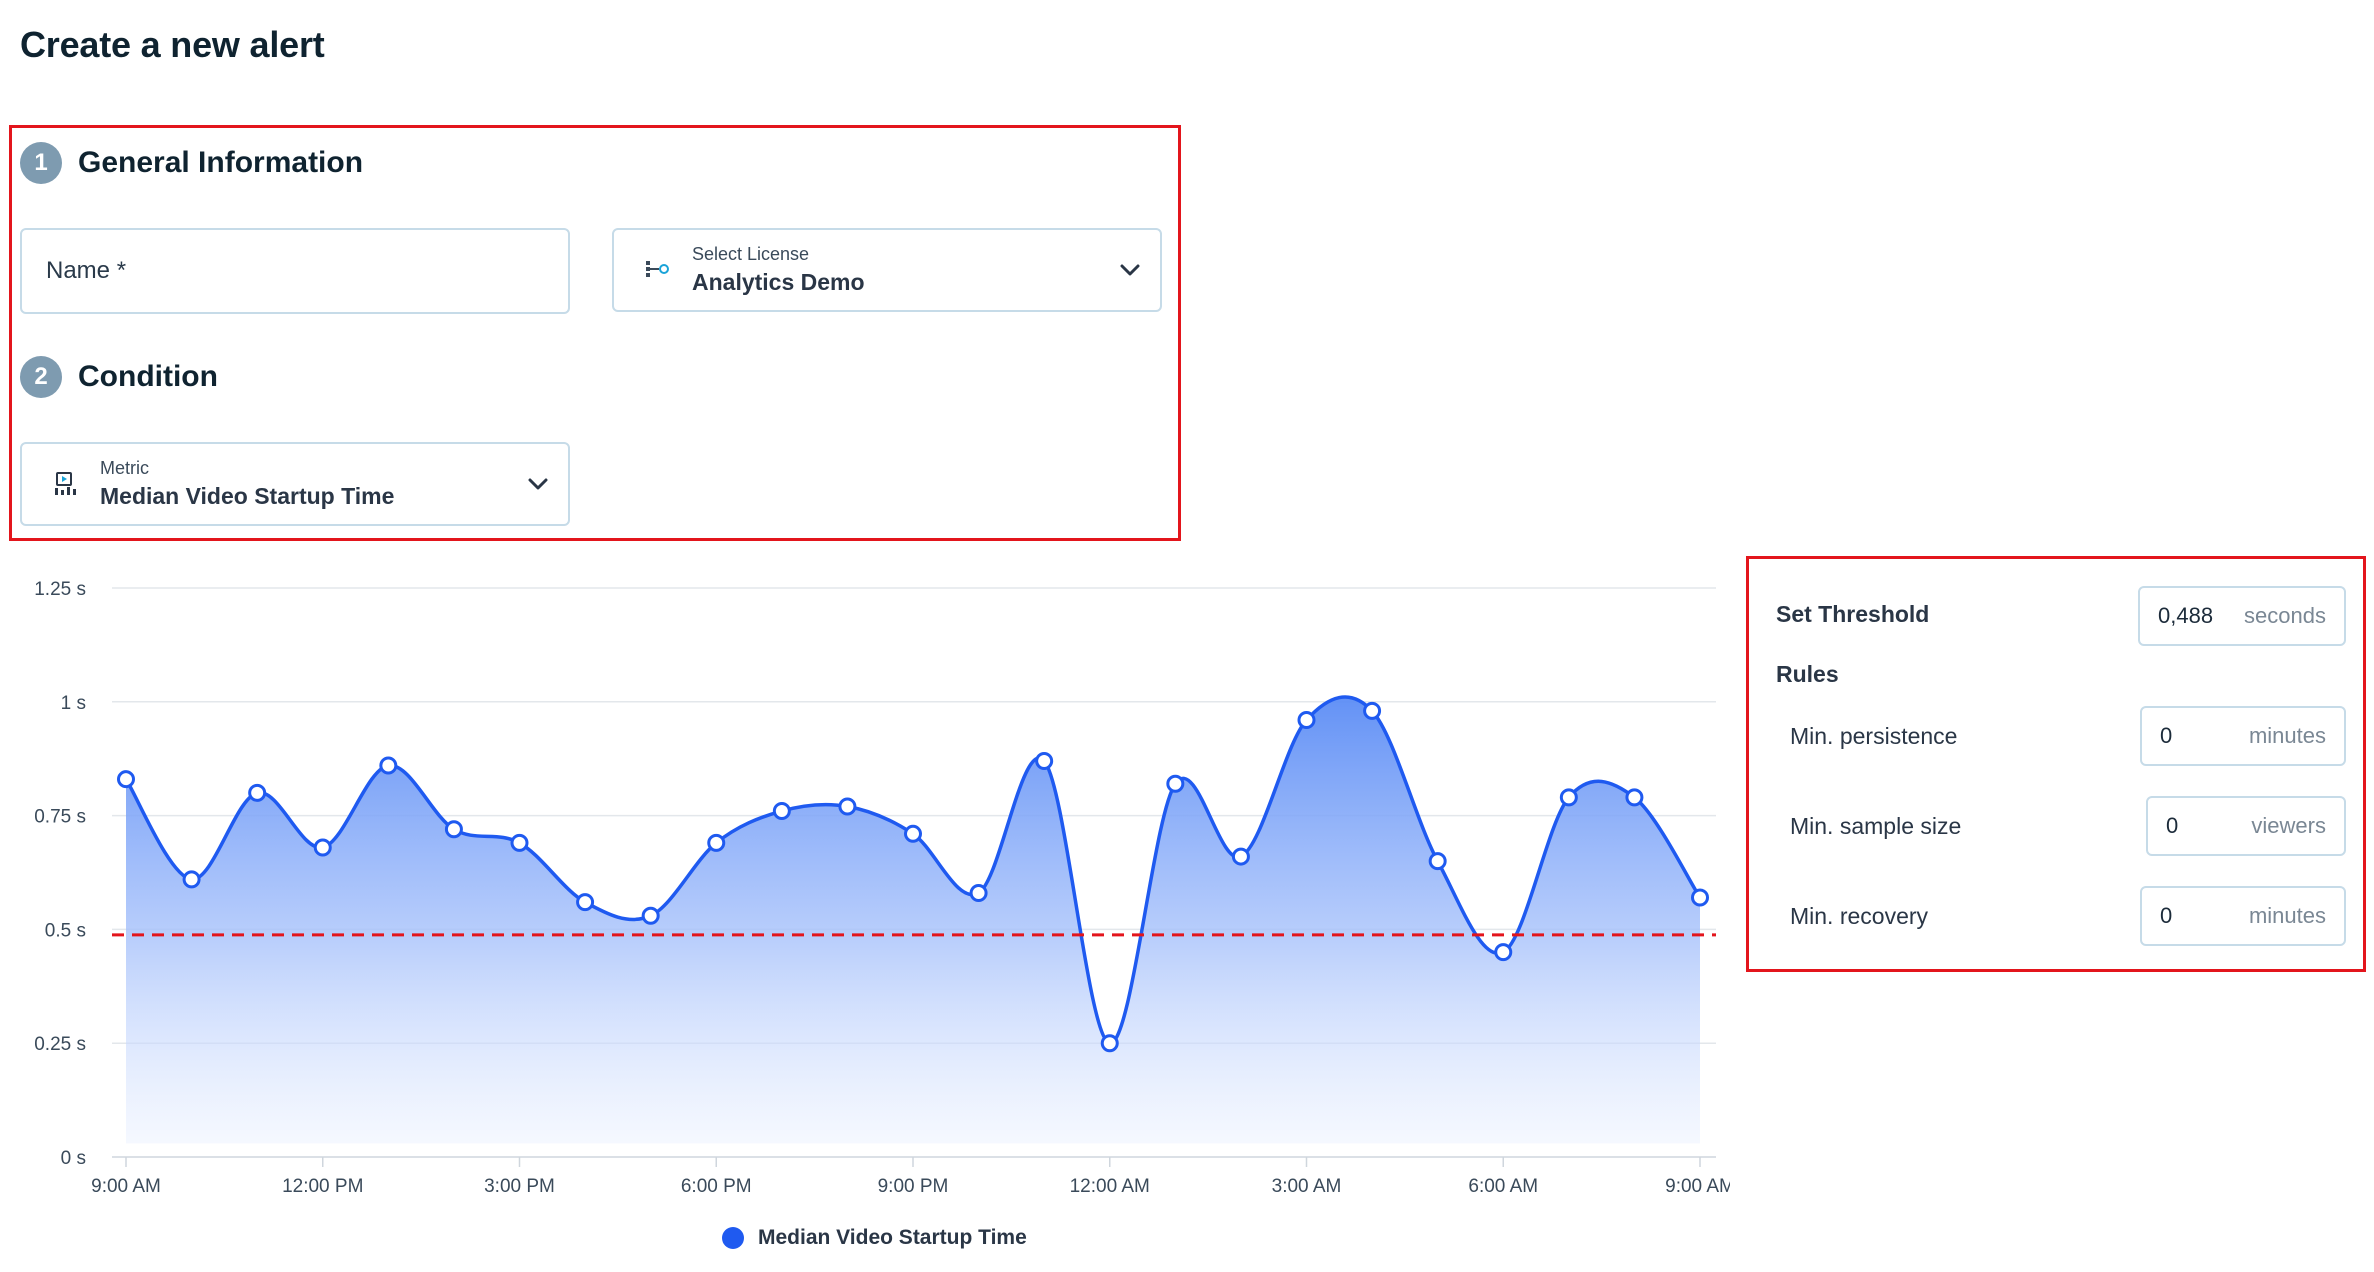 This screenshot has width=2374, height=1272. Describe the element at coordinates (247, 496) in the screenshot. I see `metric-select-value: Median Video Startup Time` at that location.